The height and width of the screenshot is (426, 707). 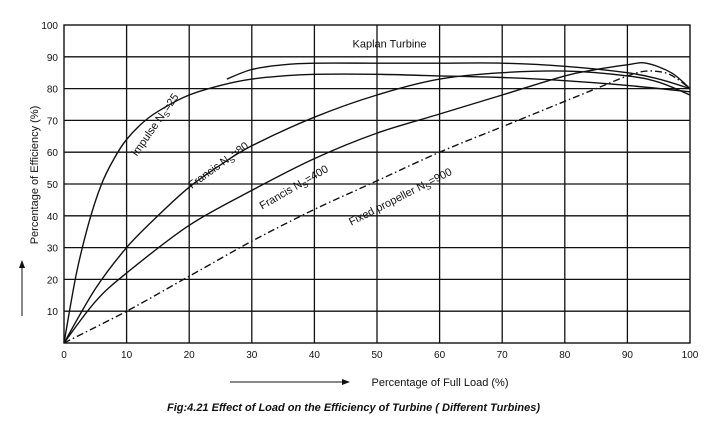 What do you see at coordinates (53, 312) in the screenshot?
I see `y-tick-label: 10` at bounding box center [53, 312].